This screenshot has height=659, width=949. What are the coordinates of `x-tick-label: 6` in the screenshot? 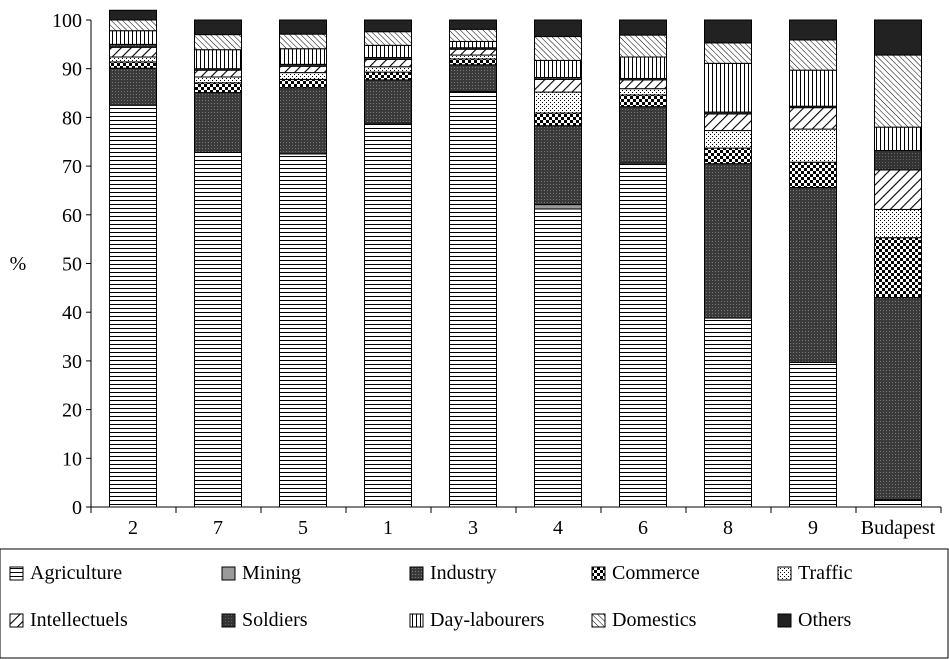 It's located at (643, 528).